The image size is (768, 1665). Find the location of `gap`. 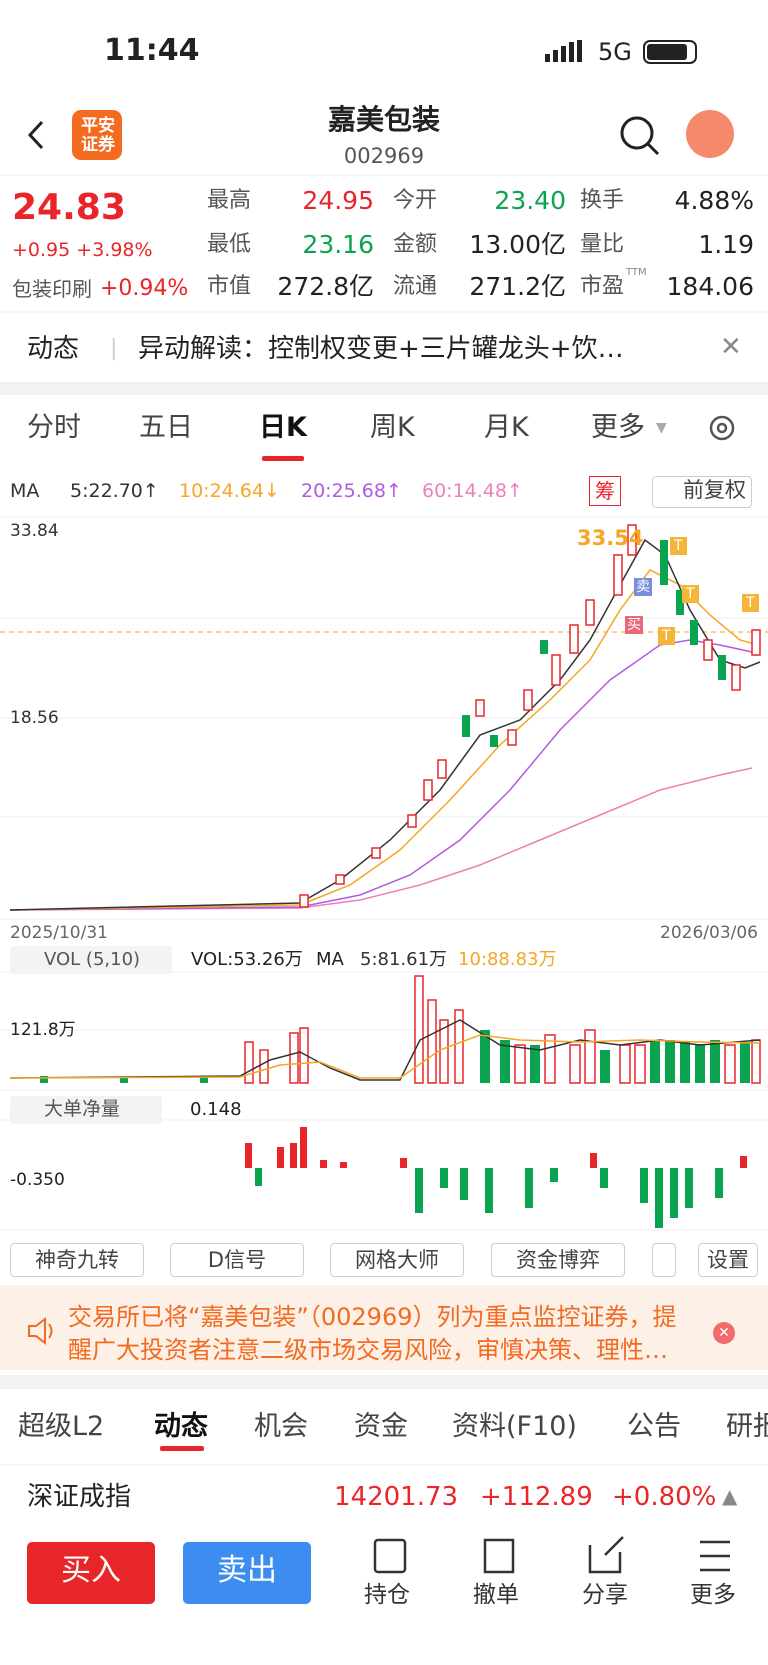

gap is located at coordinates (384, 388).